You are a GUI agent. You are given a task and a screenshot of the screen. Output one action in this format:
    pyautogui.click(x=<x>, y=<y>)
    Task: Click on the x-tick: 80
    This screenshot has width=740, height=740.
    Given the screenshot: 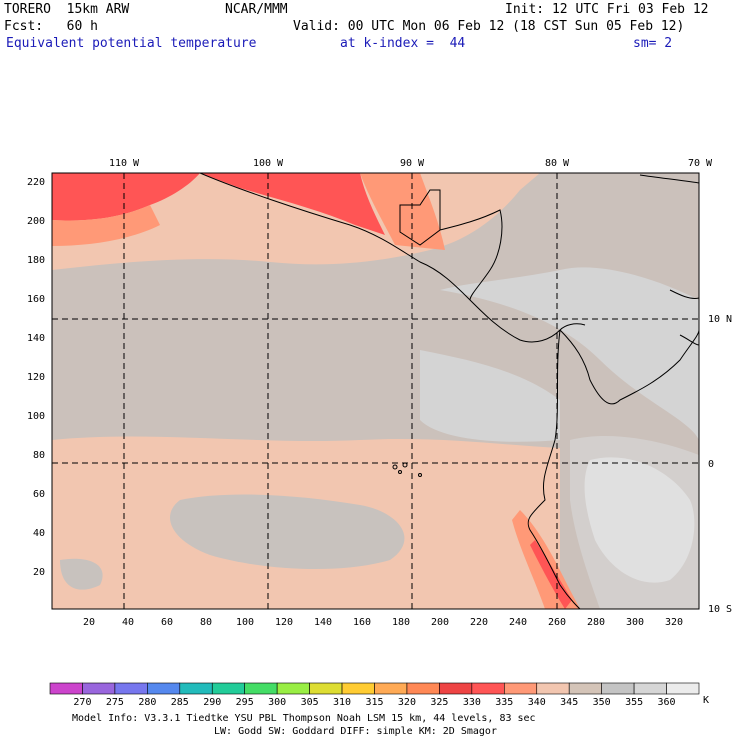 What is the action you would take?
    pyautogui.click(x=206, y=622)
    